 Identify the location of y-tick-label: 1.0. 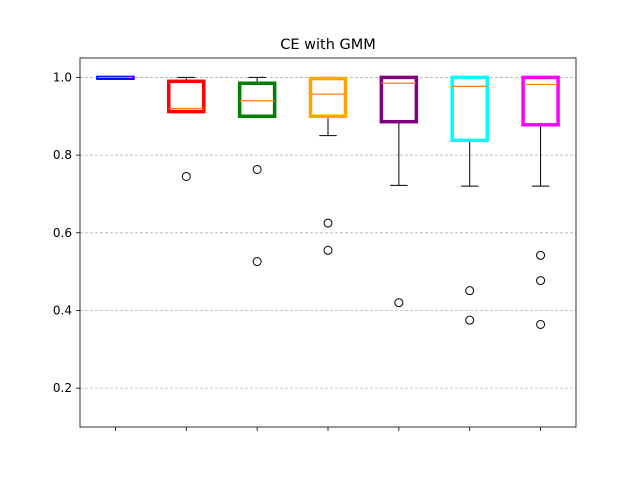
(62, 77).